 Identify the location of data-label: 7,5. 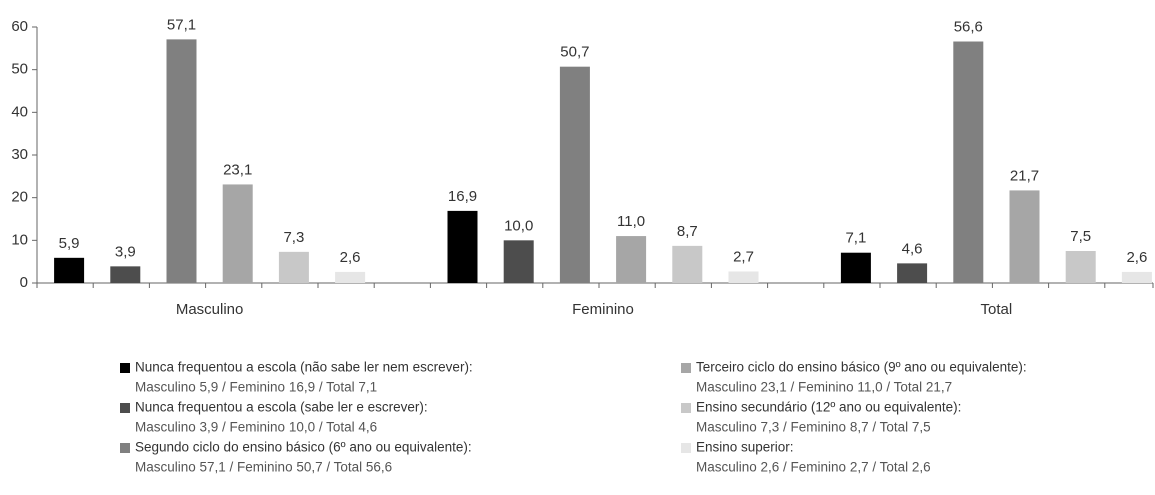
(1080, 236).